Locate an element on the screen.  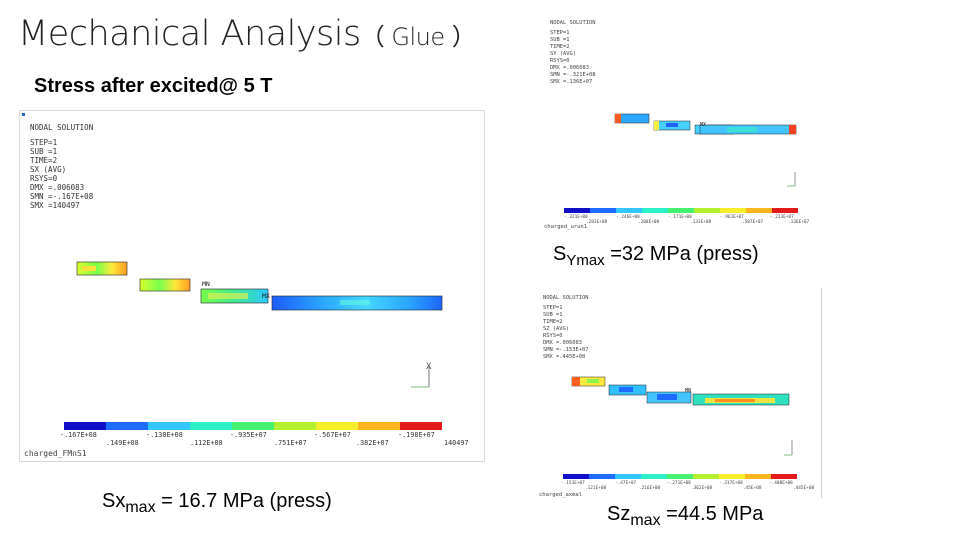
sx-max-label: Sxmax = 16.7 MPa (press) is located at coordinates (217, 503).